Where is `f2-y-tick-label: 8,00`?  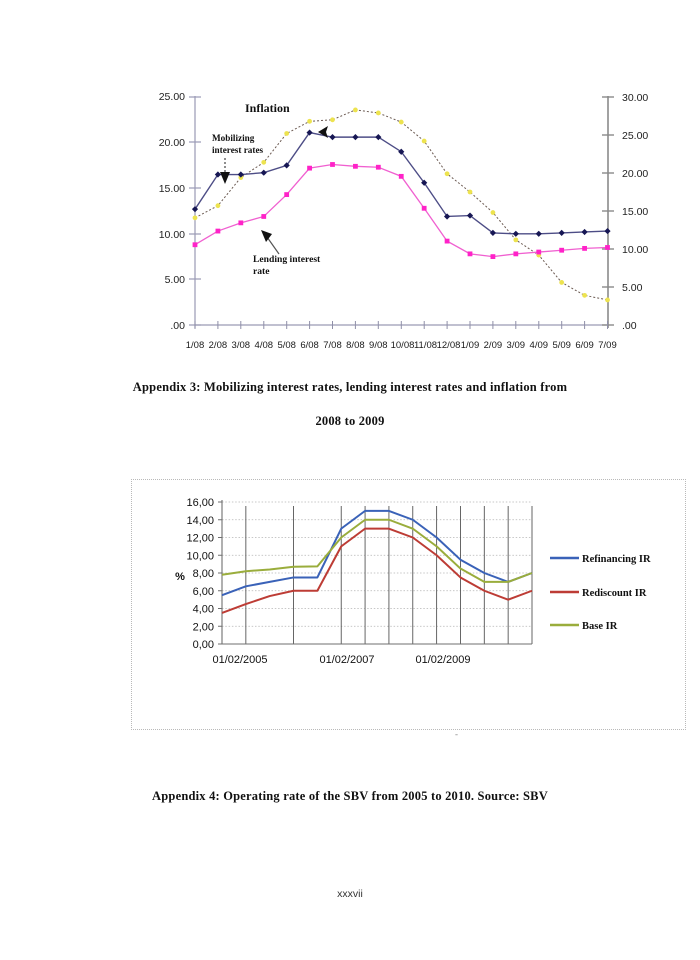 f2-y-tick-label: 8,00 is located at coordinates (203, 574).